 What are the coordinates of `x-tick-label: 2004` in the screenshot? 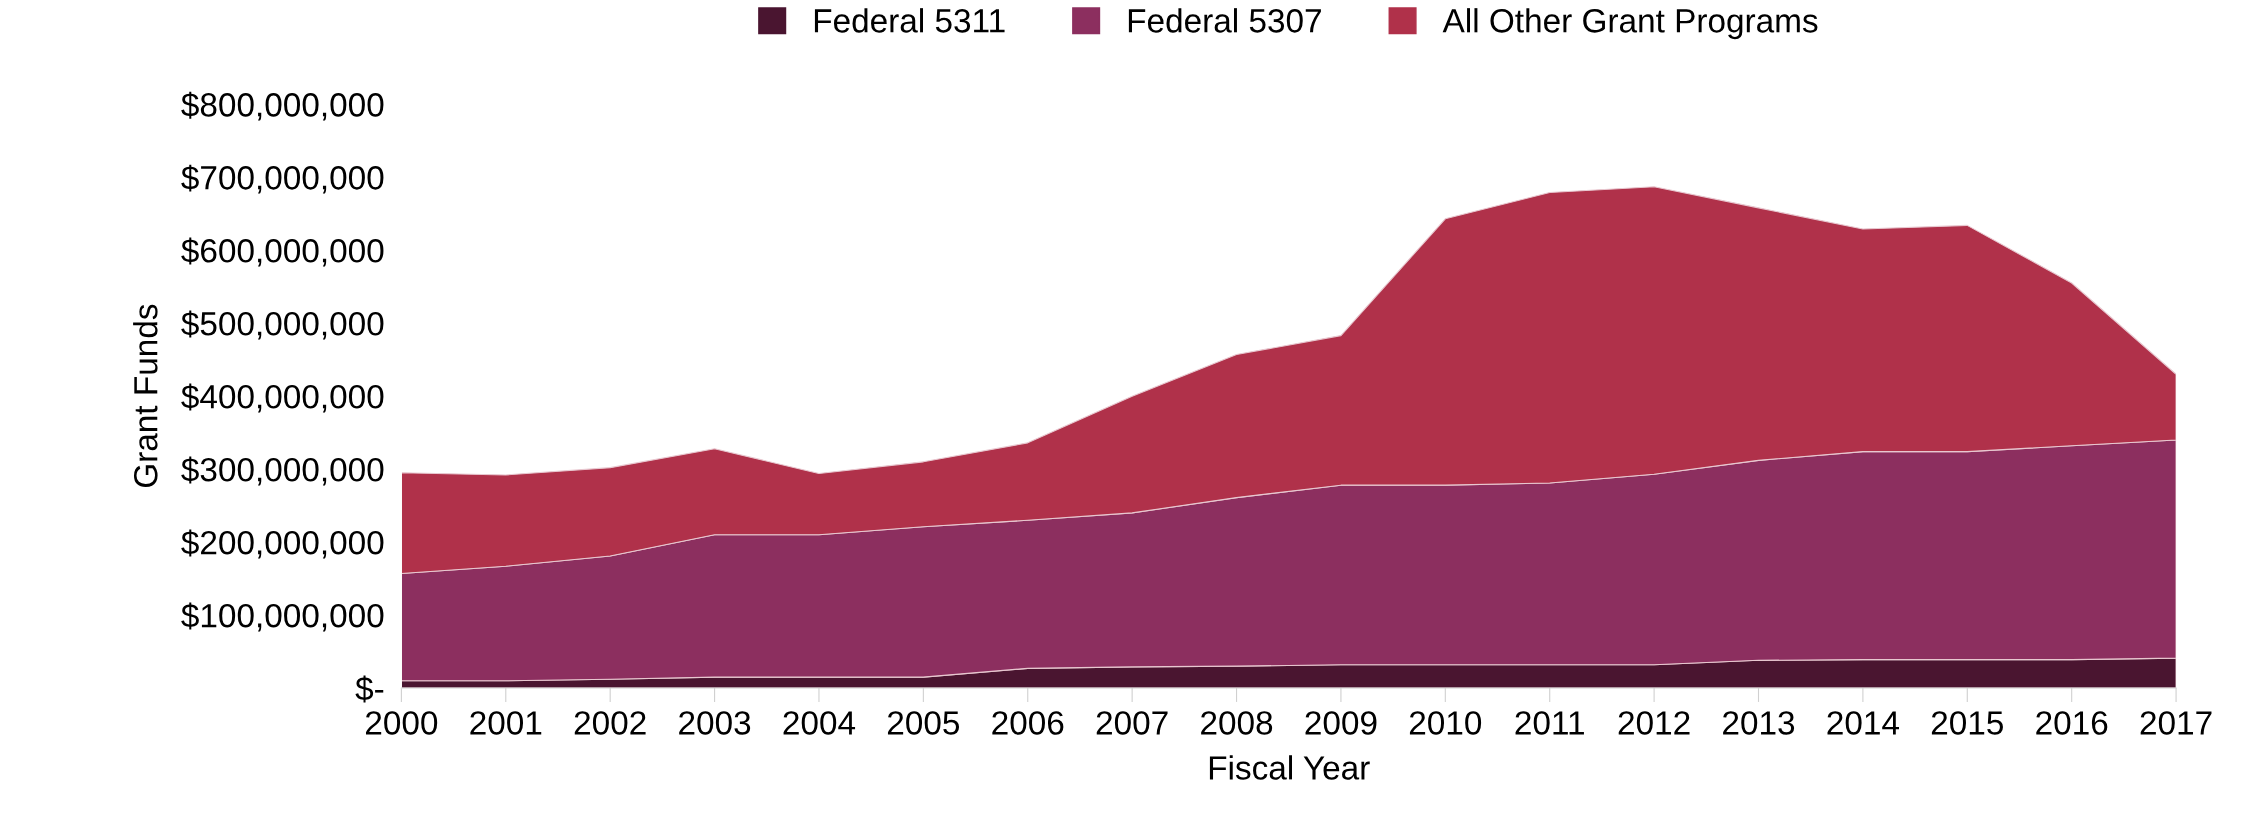 It's located at (819, 723).